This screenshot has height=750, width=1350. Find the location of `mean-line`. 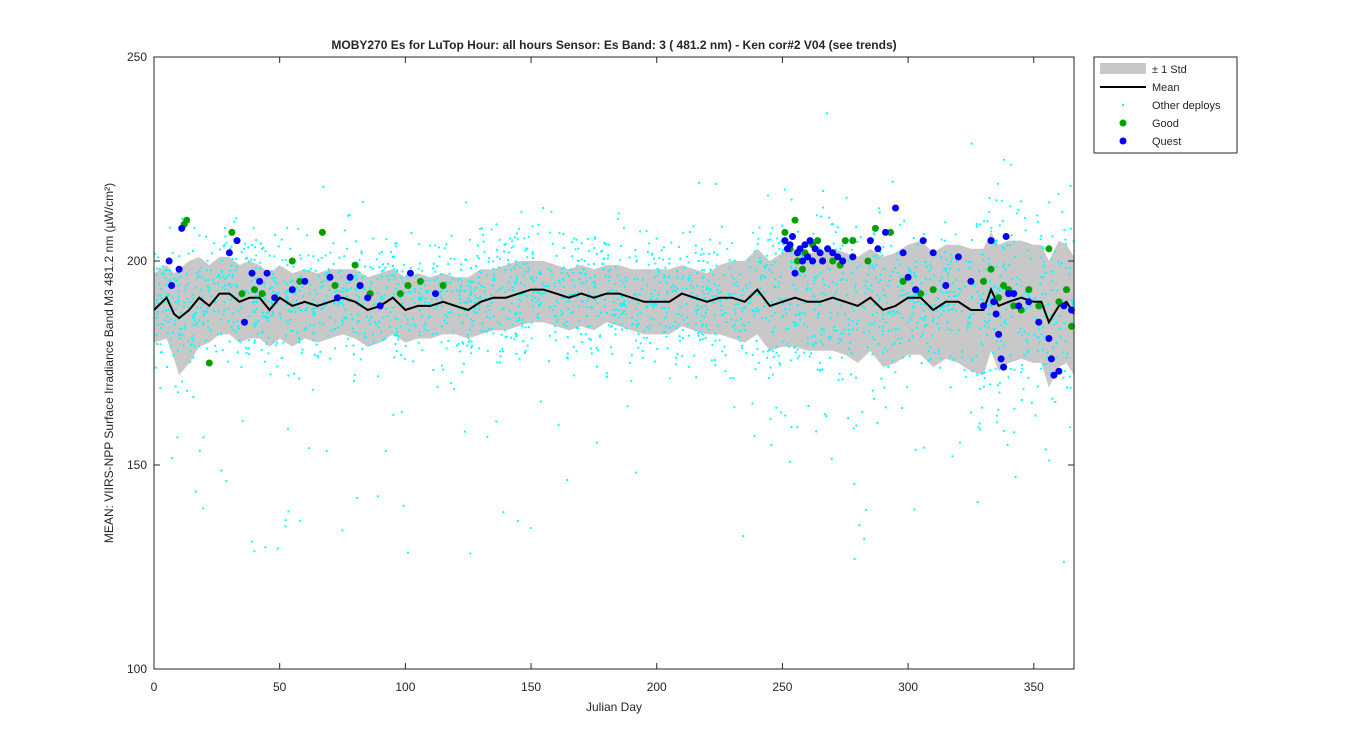

mean-line is located at coordinates (614, 305).